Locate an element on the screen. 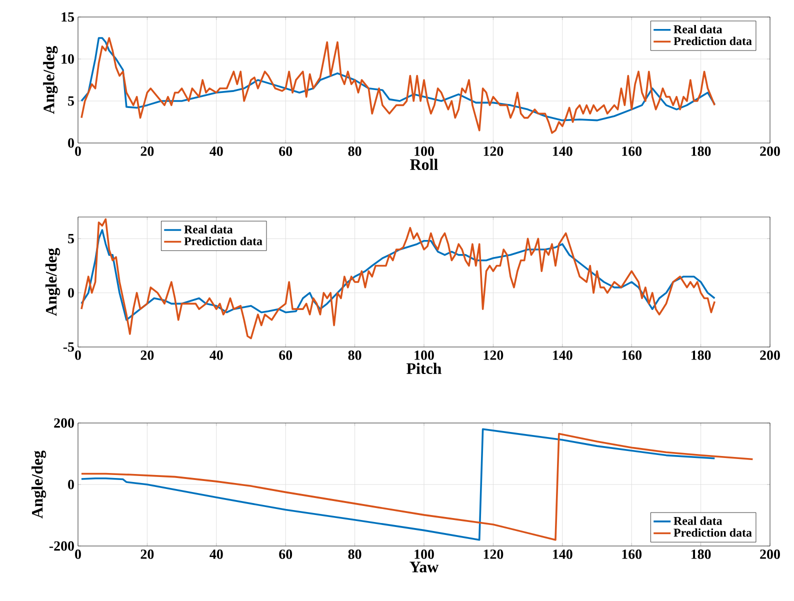  y-tick-label: 15 is located at coordinates (68, 17).